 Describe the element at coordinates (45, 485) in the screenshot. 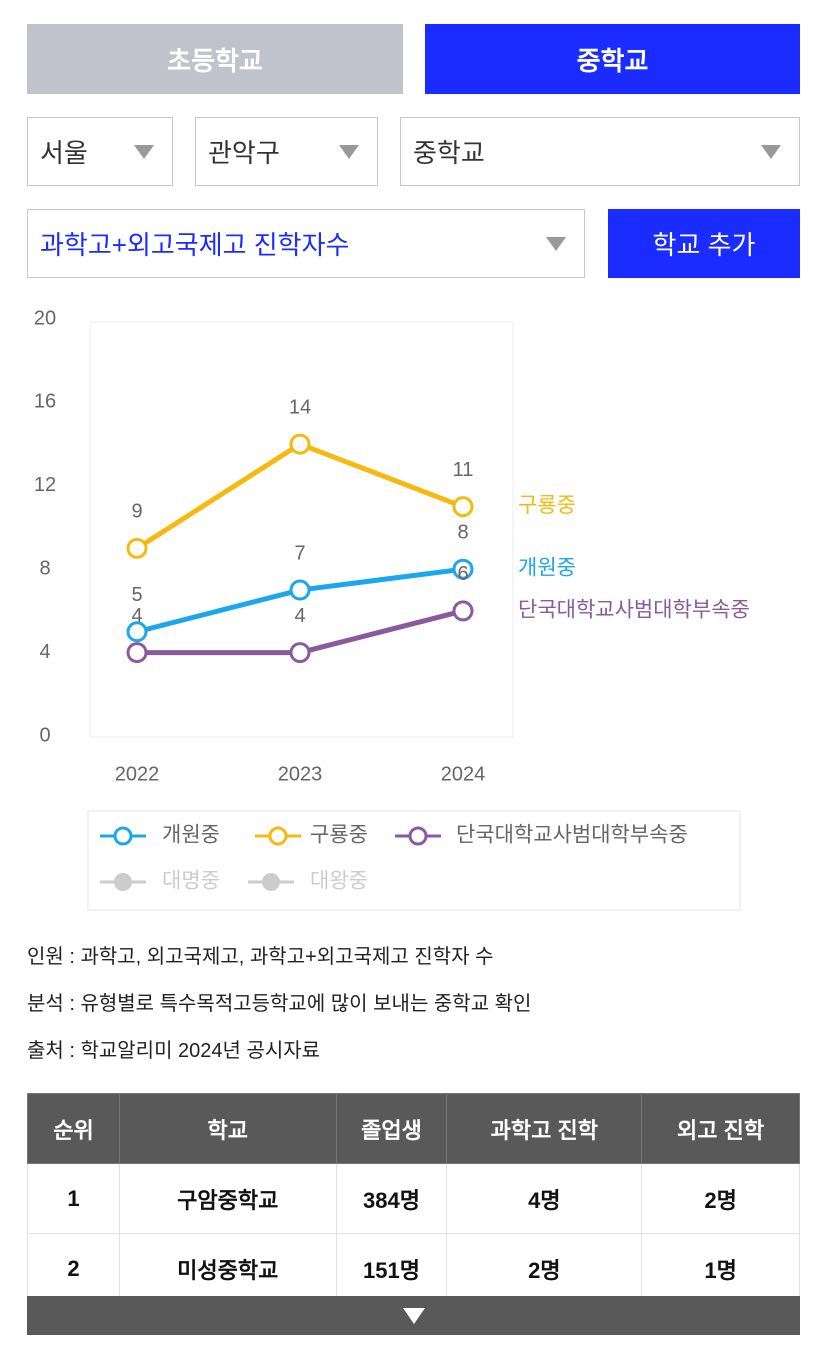

I see `y-tick-label: 12` at that location.